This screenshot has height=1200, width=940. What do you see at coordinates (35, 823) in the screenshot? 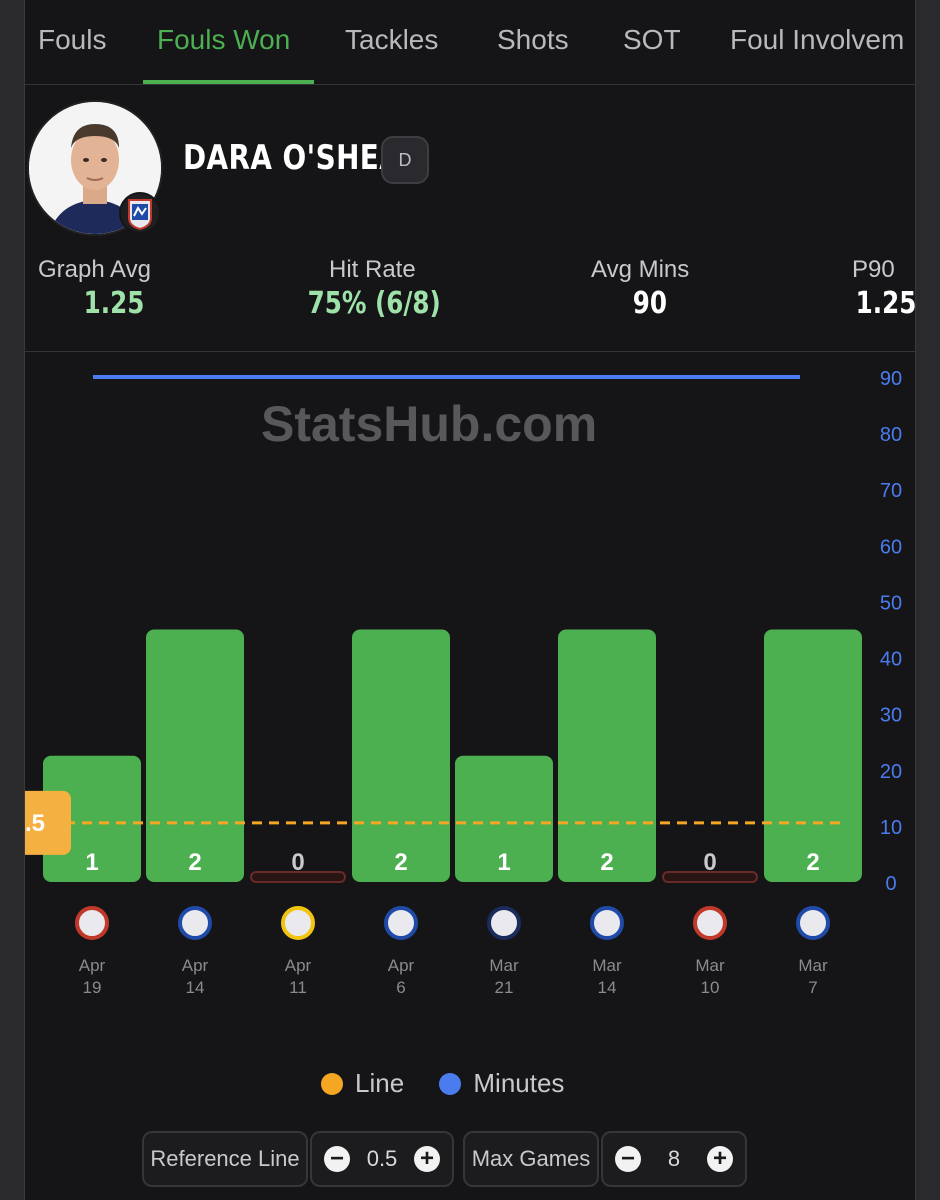
I see `reference-line-label: .5` at bounding box center [35, 823].